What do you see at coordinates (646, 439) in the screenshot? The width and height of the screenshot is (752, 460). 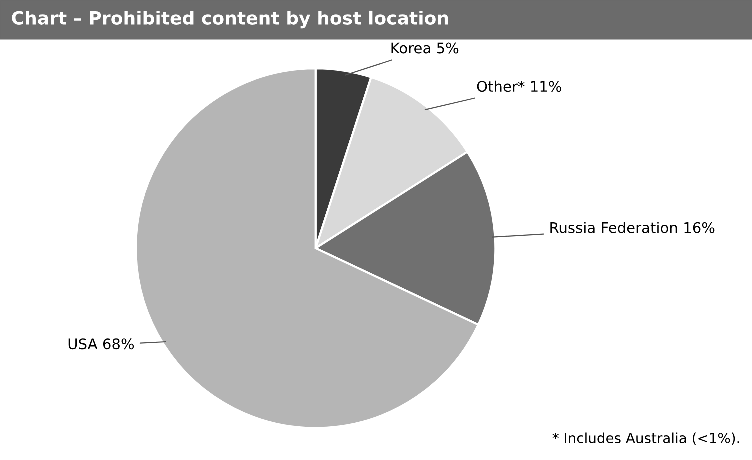 I see `text: * Includes Australia (<1%).` at bounding box center [646, 439].